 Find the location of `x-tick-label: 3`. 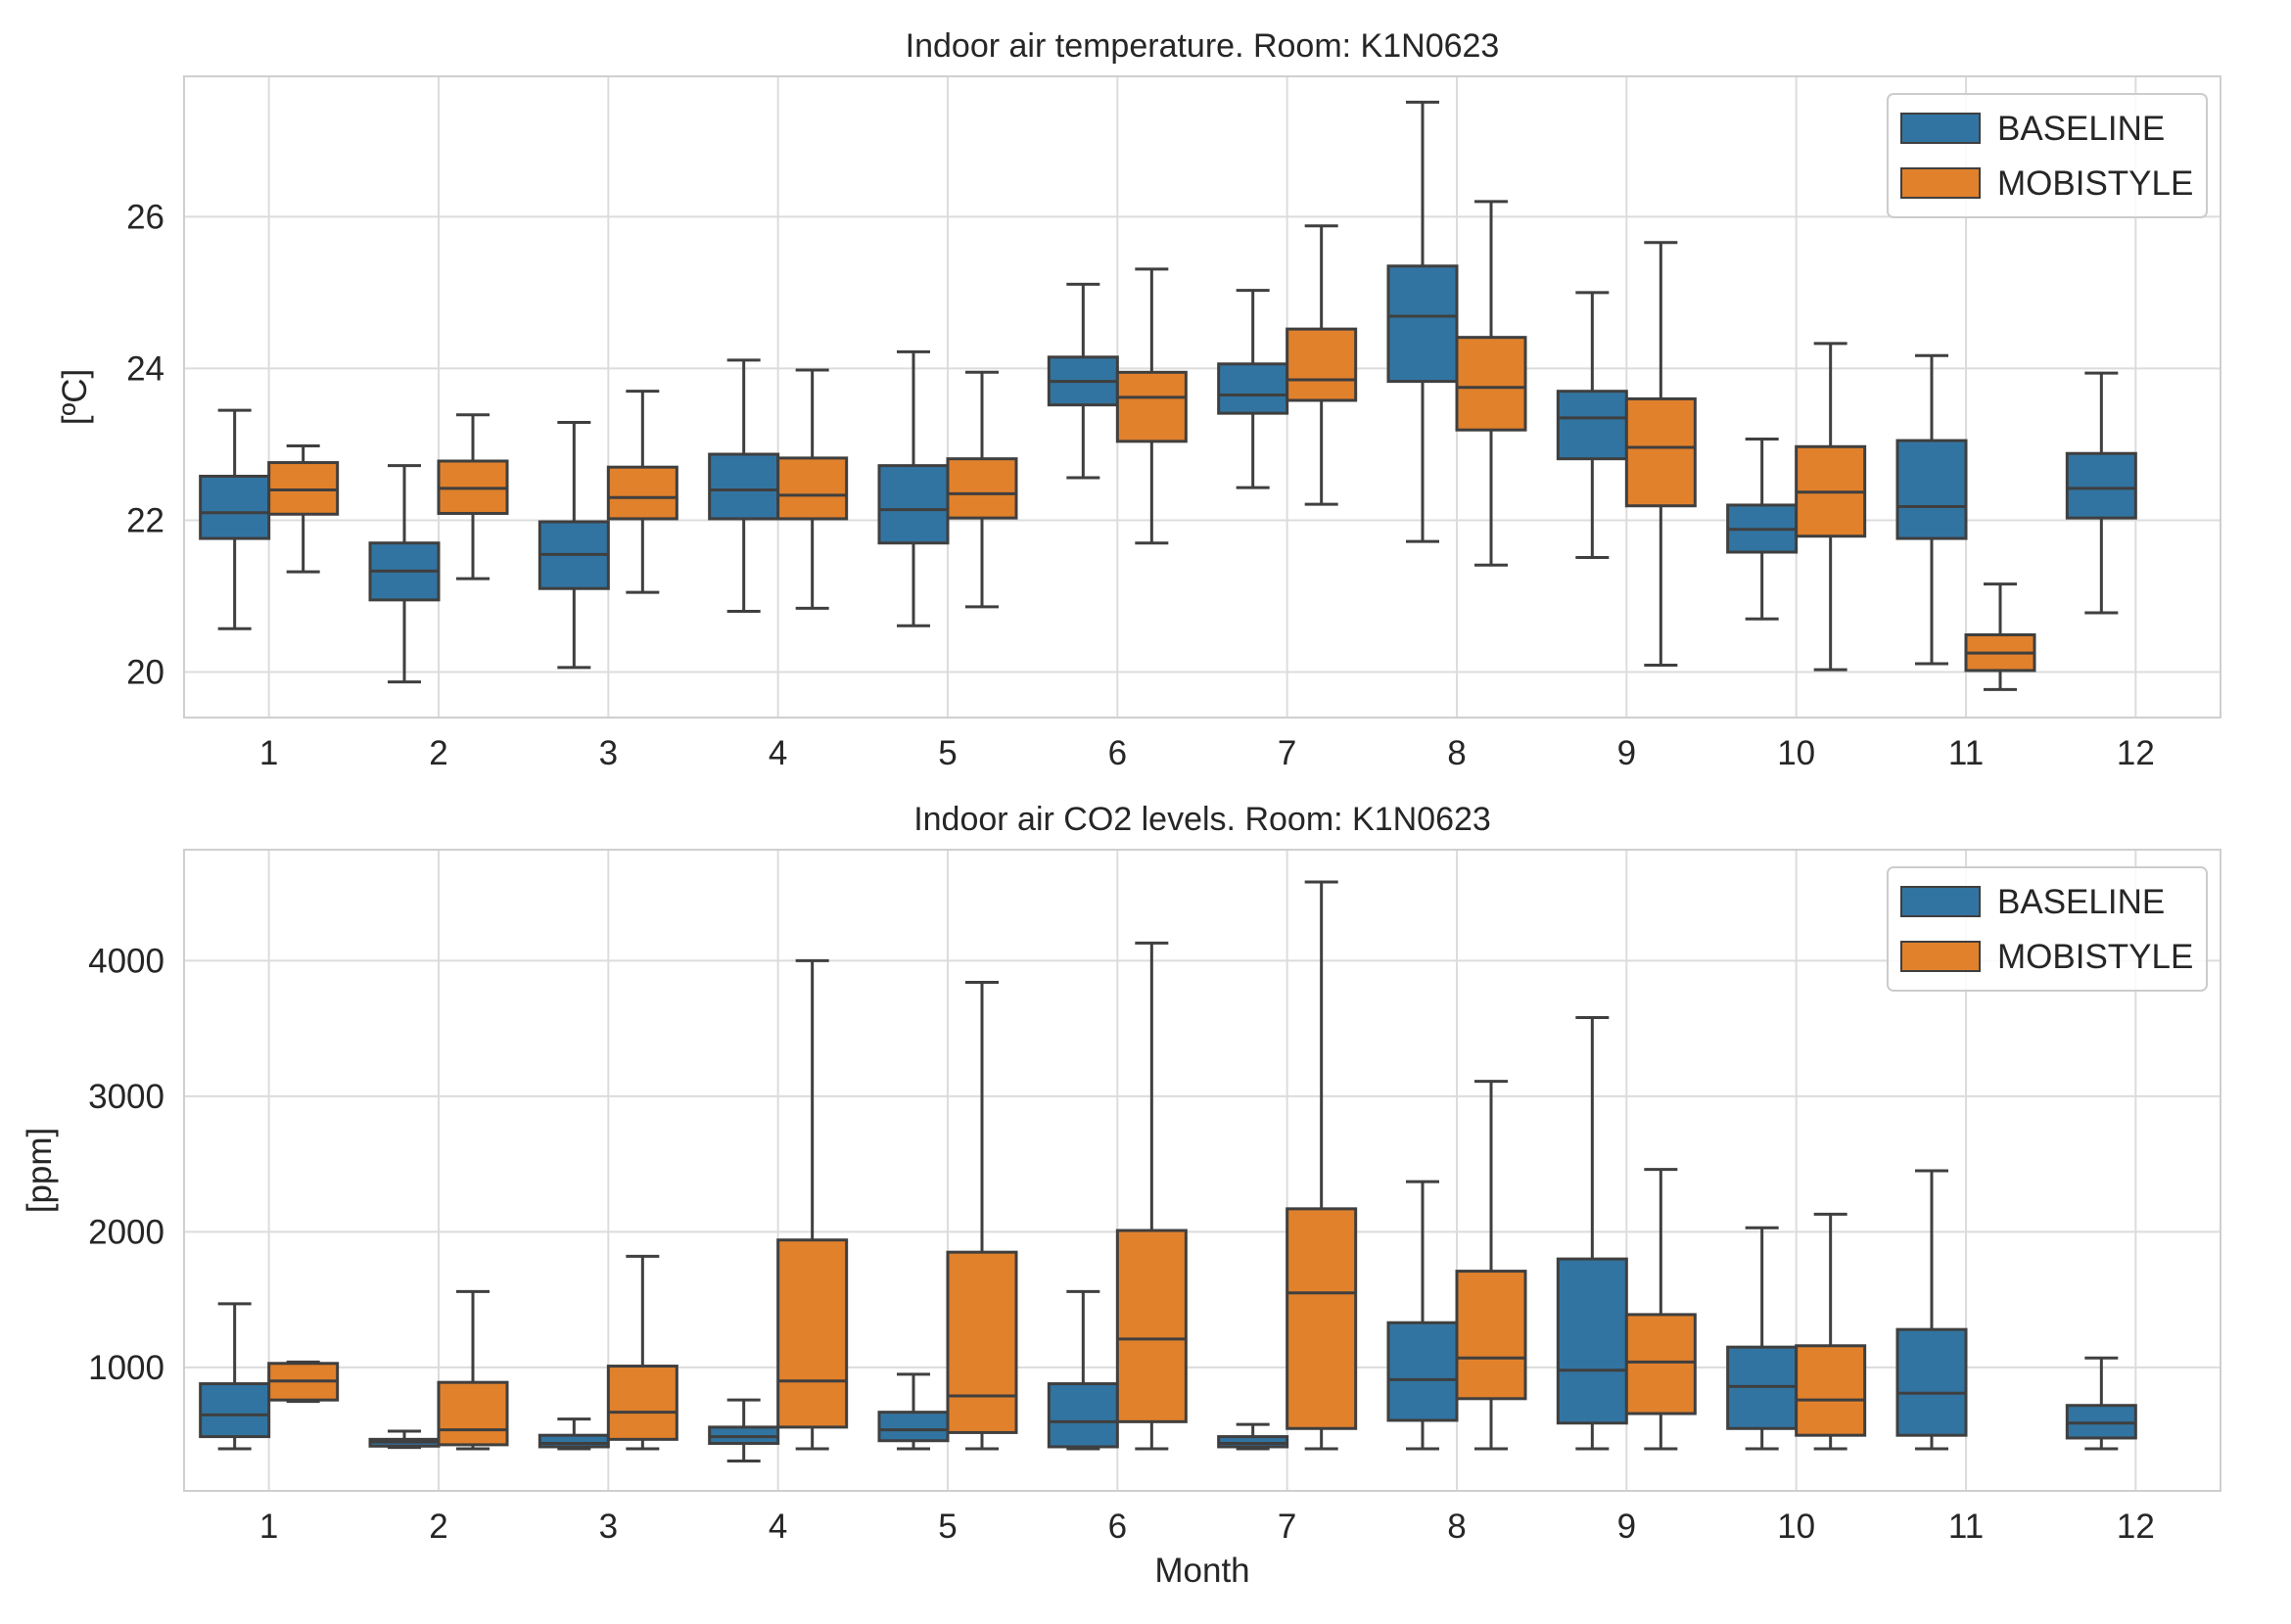

x-tick-label: 3 is located at coordinates (608, 1527).